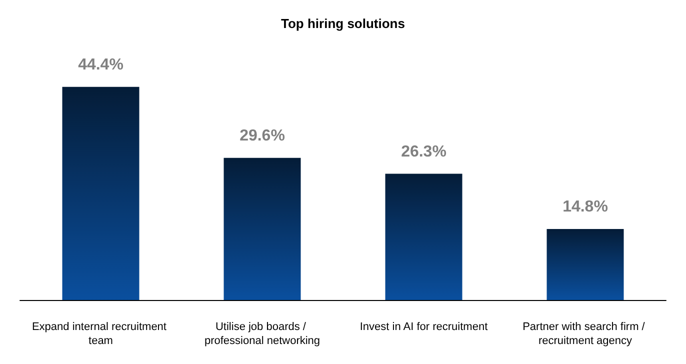  I want to click on chart-title: Top hiring solutions, so click(343, 23).